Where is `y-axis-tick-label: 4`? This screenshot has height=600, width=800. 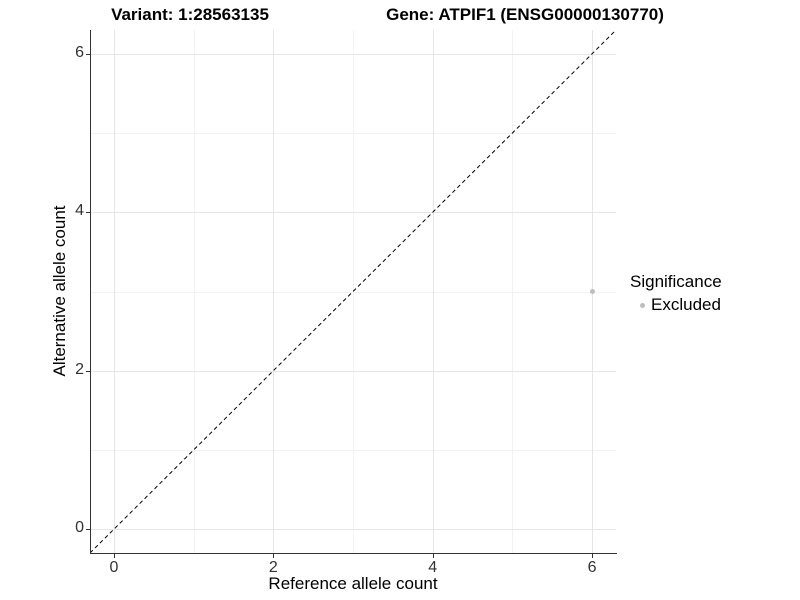 y-axis-tick-label: 4 is located at coordinates (79, 211).